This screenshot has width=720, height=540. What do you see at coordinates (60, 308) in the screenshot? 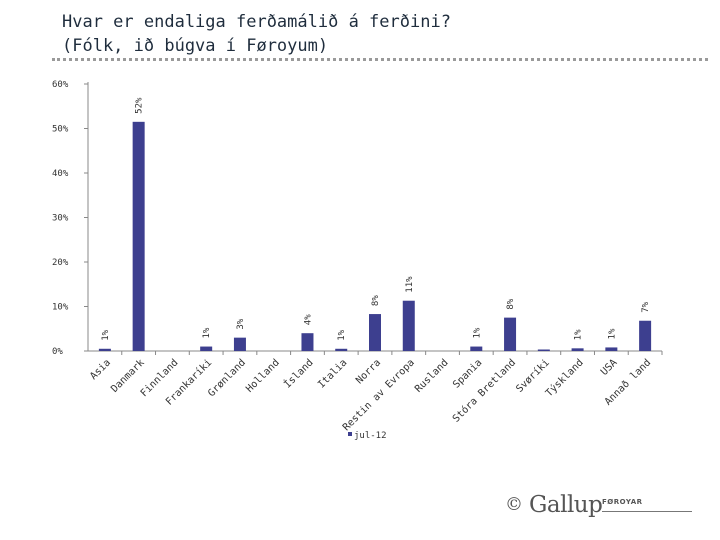
I see `y-tick-label: 10%` at bounding box center [60, 308].